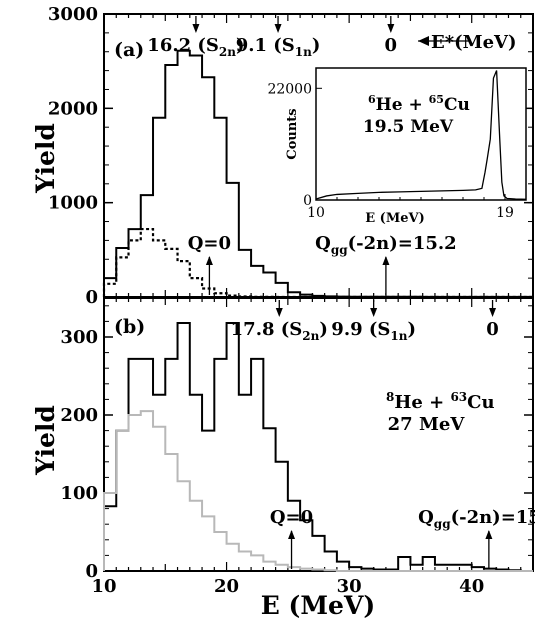 This screenshot has height=621, width=535. I want to click on panel-b-annotation-text1: He +, so click(422, 402).